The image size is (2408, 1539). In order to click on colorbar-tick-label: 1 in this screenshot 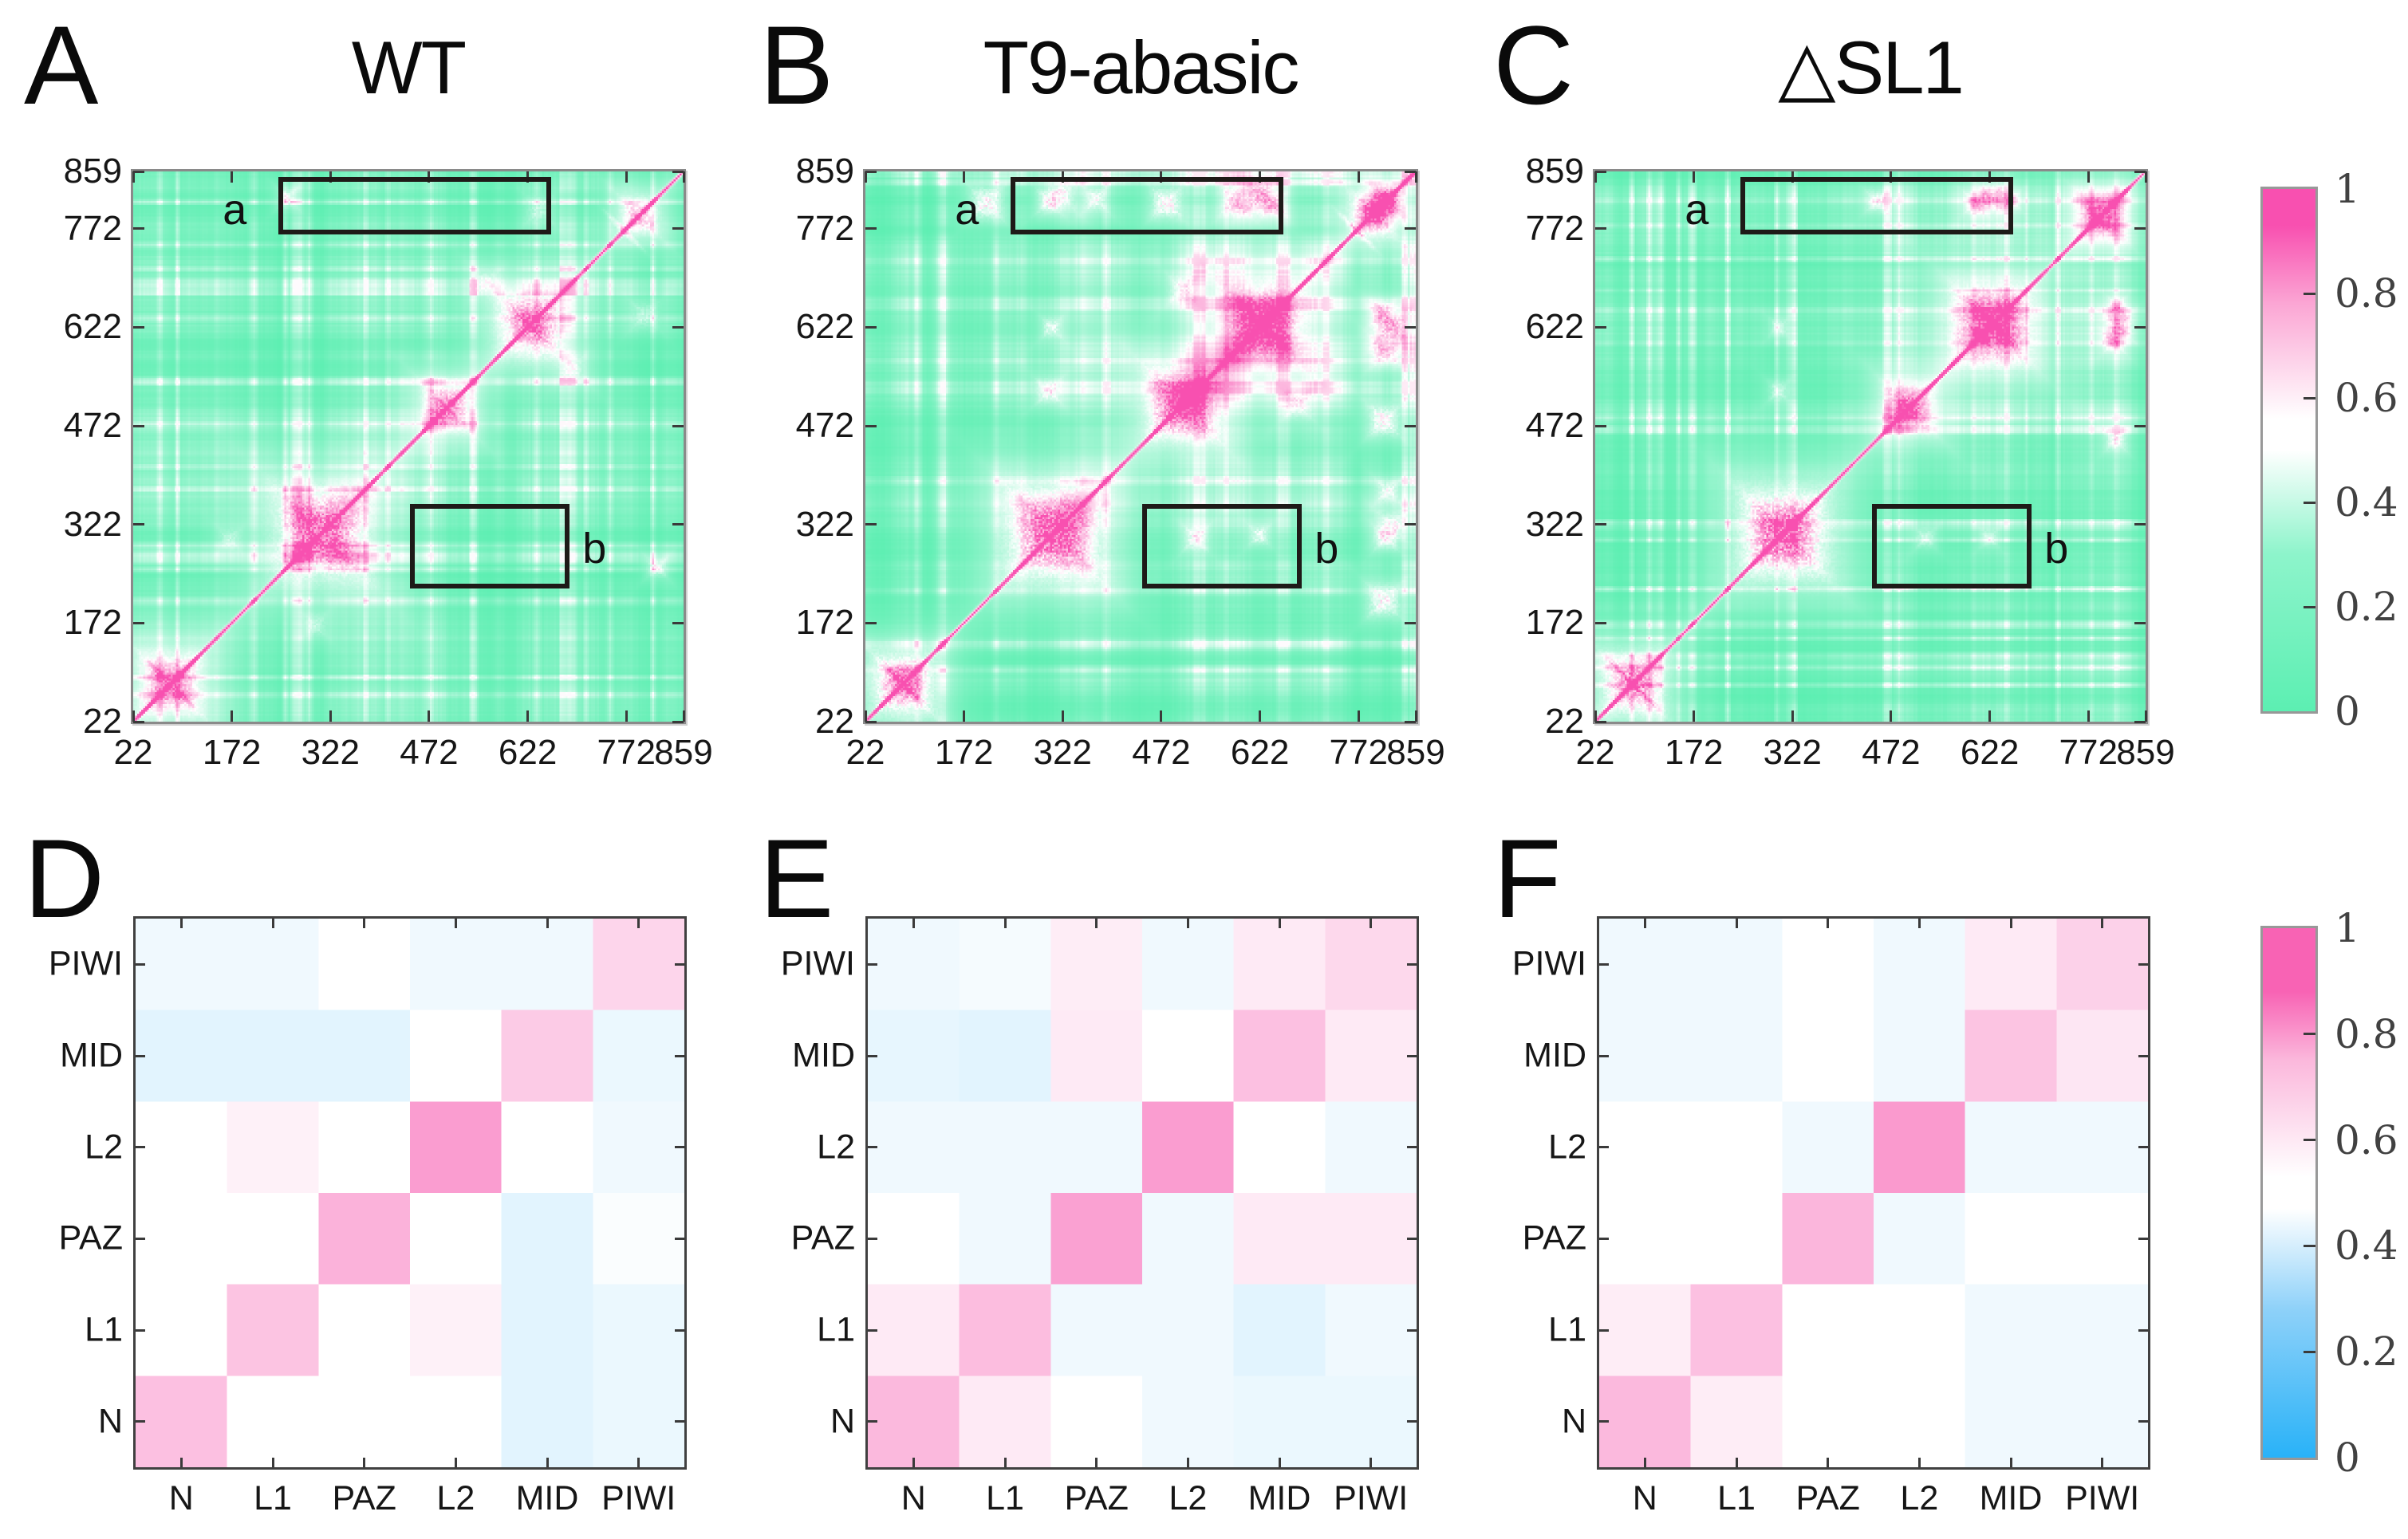, I will do `click(2347, 928)`.